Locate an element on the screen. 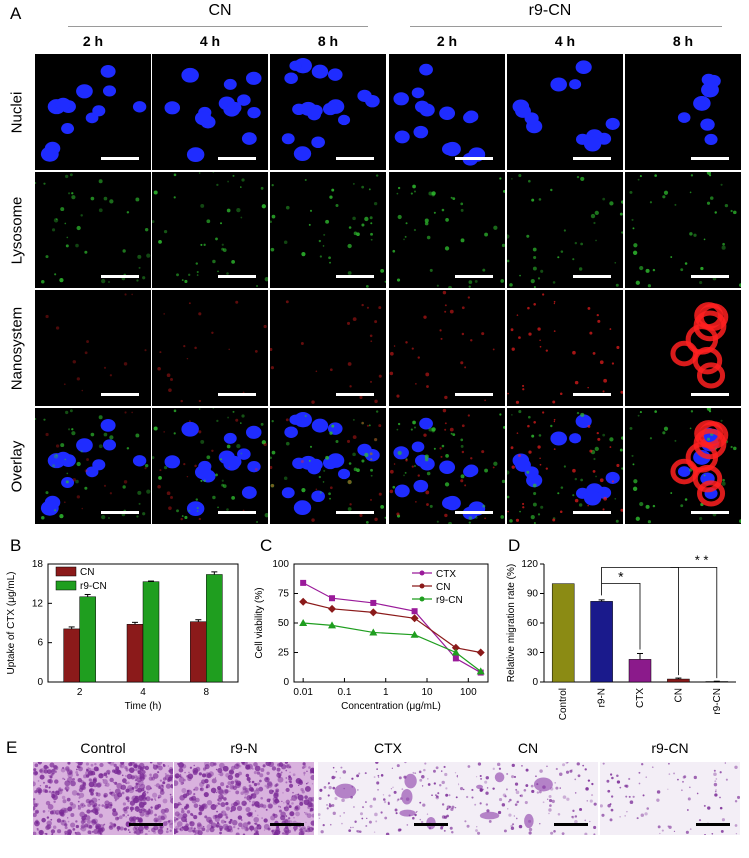 Image resolution: width=749 pixels, height=858 pixels. row-label-overlay: Overlay is located at coordinates (17, 466).